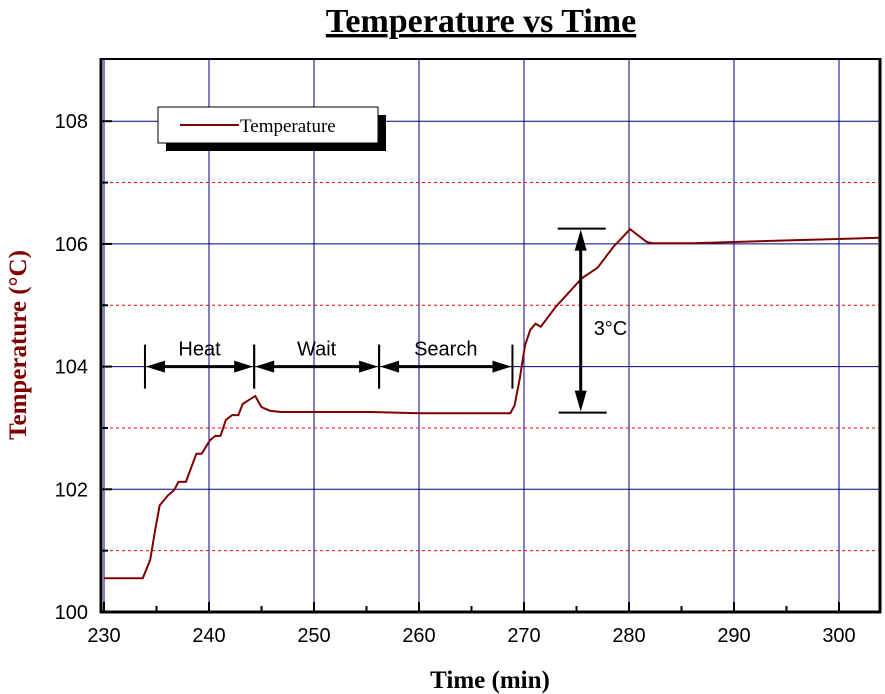  Describe the element at coordinates (490, 680) in the screenshot. I see `x-axis-label: Time (min)` at that location.